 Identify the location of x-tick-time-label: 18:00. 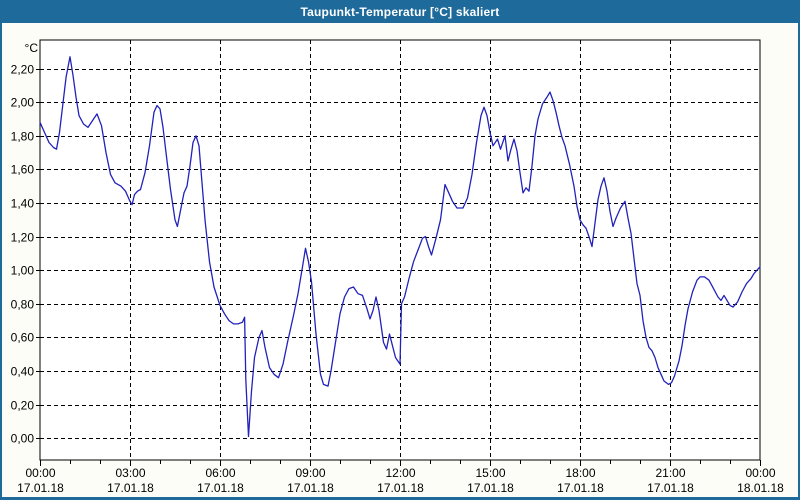
(580, 473).